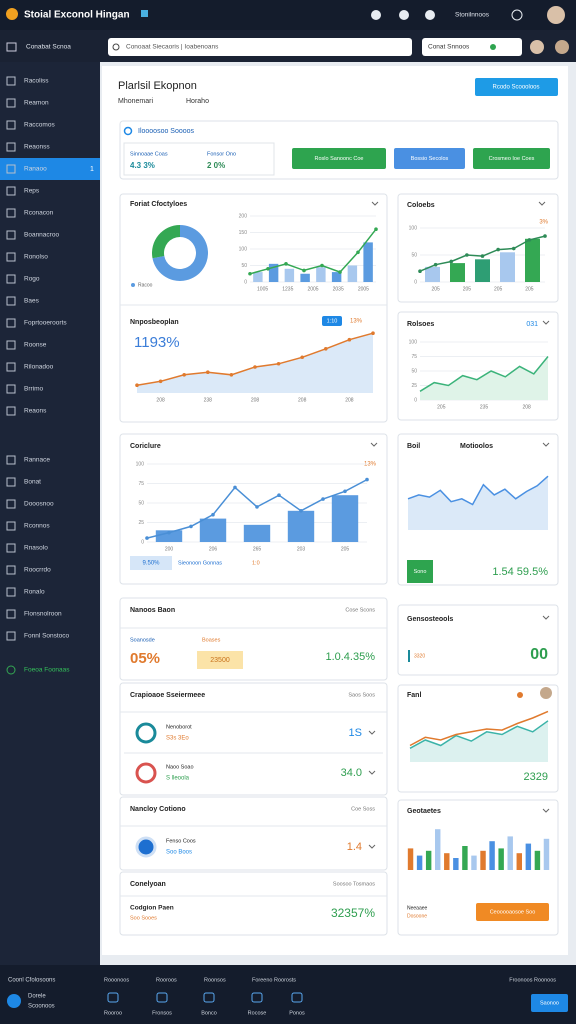  What do you see at coordinates (361, 695) in the screenshot?
I see `date-label: Saos Soos` at bounding box center [361, 695].